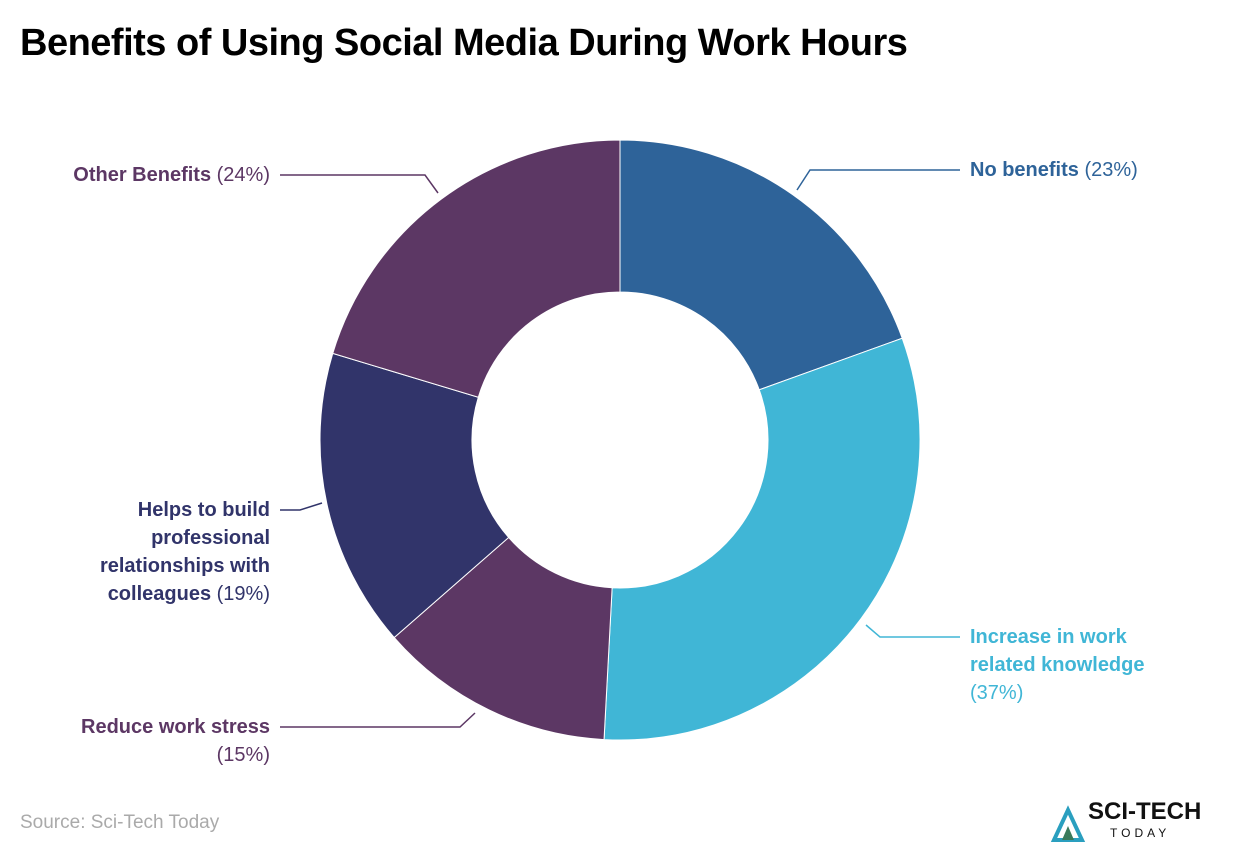 This screenshot has height=856, width=1240. I want to click on slice-label: No benefits (23%), so click(1090, 170).